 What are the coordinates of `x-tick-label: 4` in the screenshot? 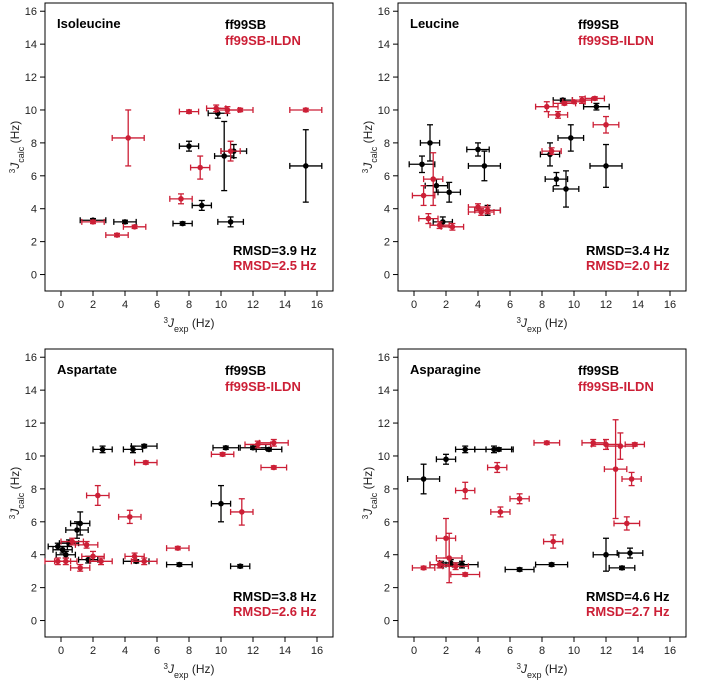 It's located at (125, 651).